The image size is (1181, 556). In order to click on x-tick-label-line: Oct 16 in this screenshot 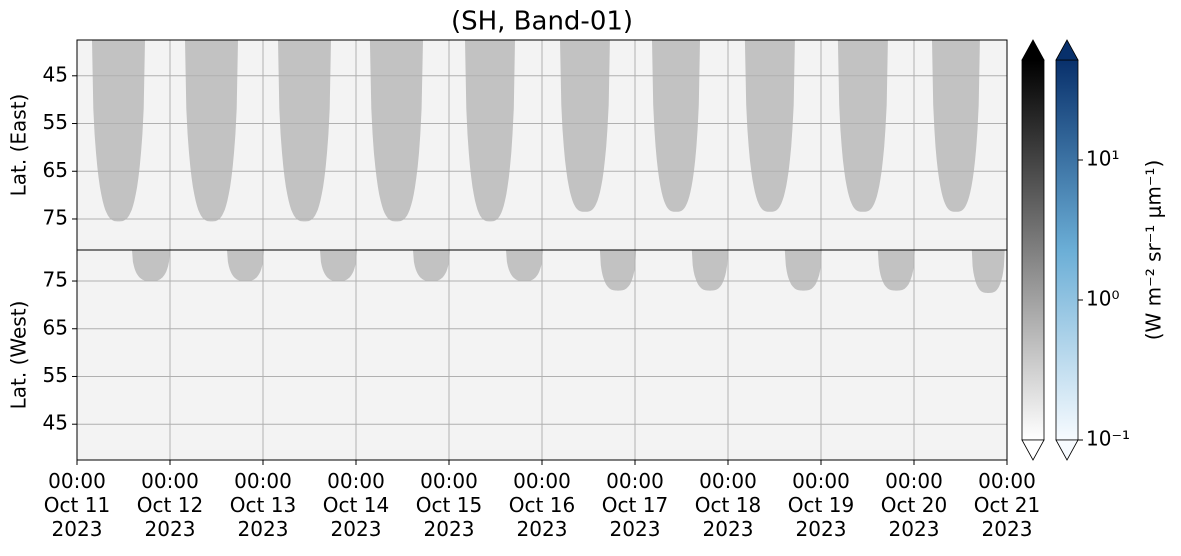, I will do `click(542, 505)`.